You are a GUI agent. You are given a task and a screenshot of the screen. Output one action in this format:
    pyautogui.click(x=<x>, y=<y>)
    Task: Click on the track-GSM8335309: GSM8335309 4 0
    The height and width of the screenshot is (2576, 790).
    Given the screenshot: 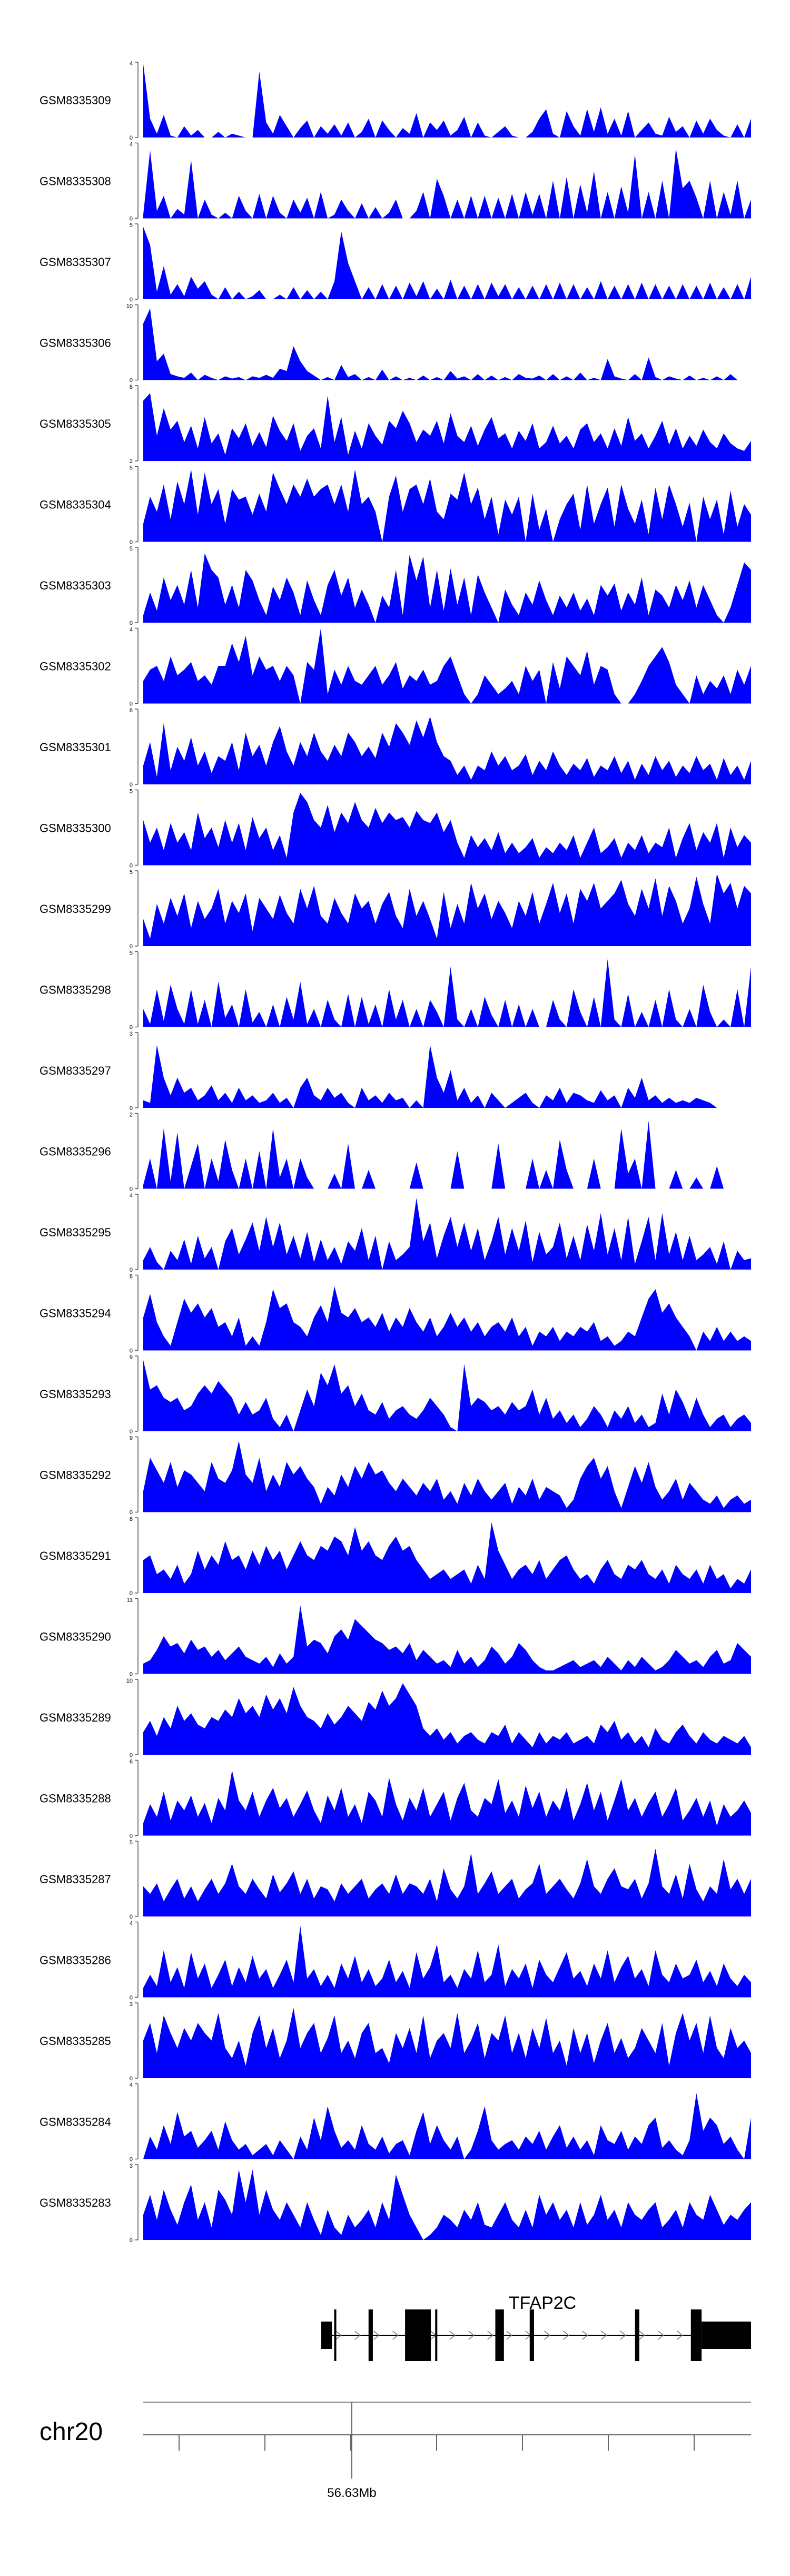 What is the action you would take?
    pyautogui.click(x=395, y=101)
    